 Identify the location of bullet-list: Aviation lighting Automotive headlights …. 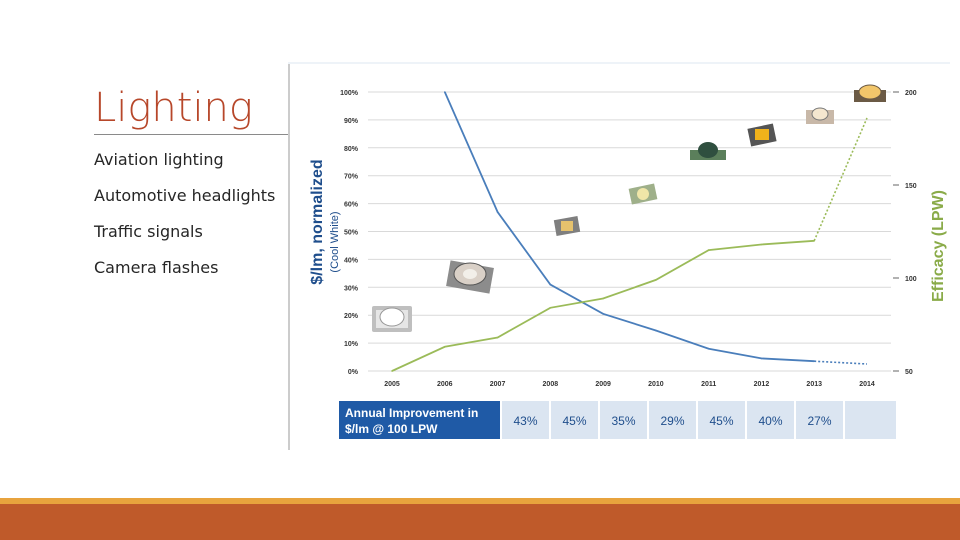
(184, 220).